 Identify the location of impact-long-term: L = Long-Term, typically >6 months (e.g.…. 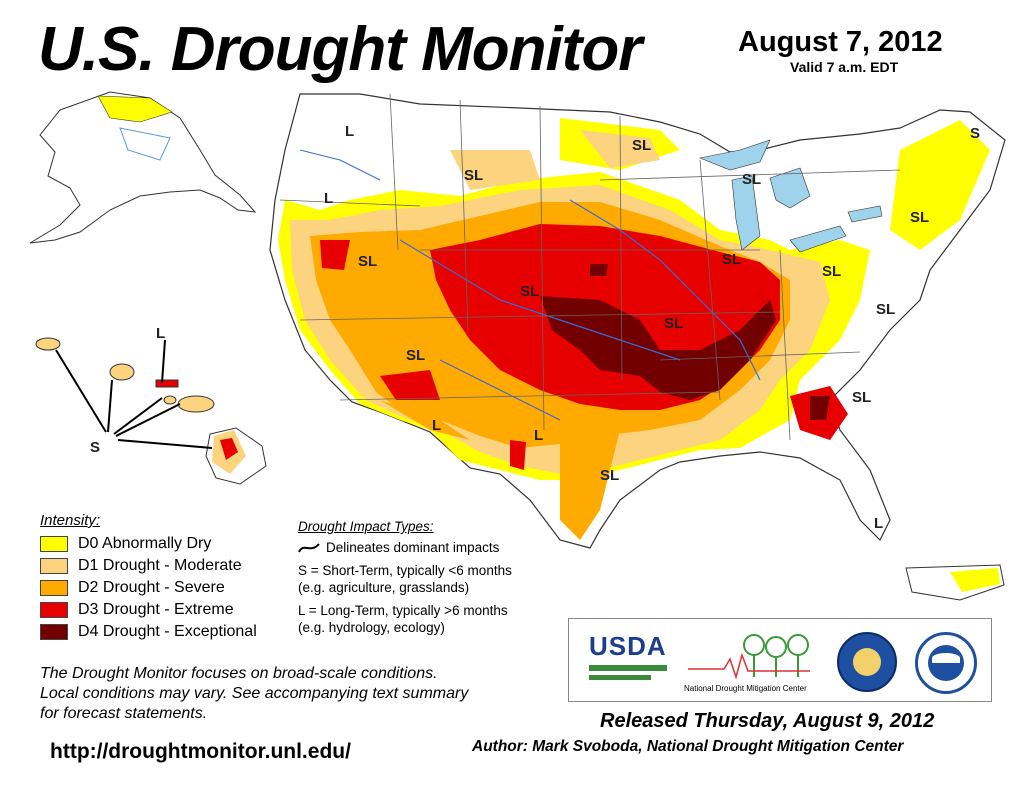
(433, 619).